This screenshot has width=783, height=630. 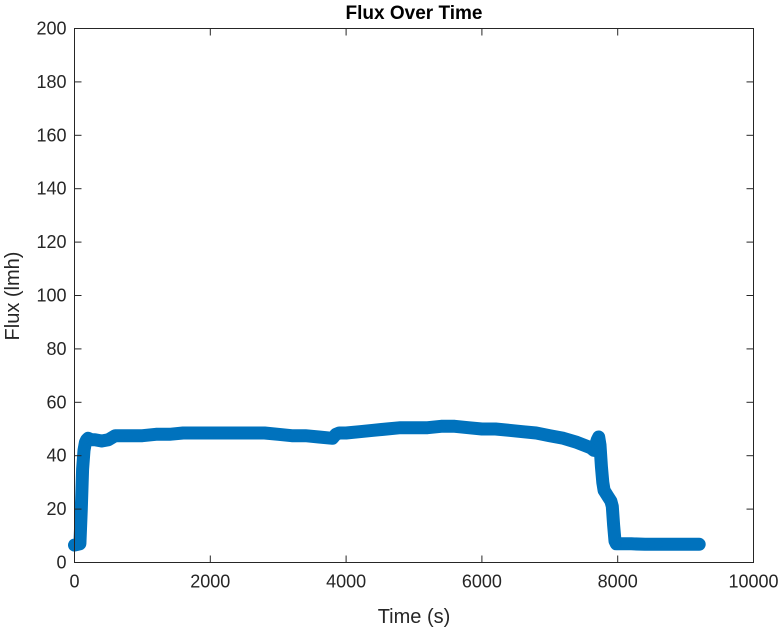 What do you see at coordinates (210, 582) in the screenshot?
I see `x-tick-label: 2000` at bounding box center [210, 582].